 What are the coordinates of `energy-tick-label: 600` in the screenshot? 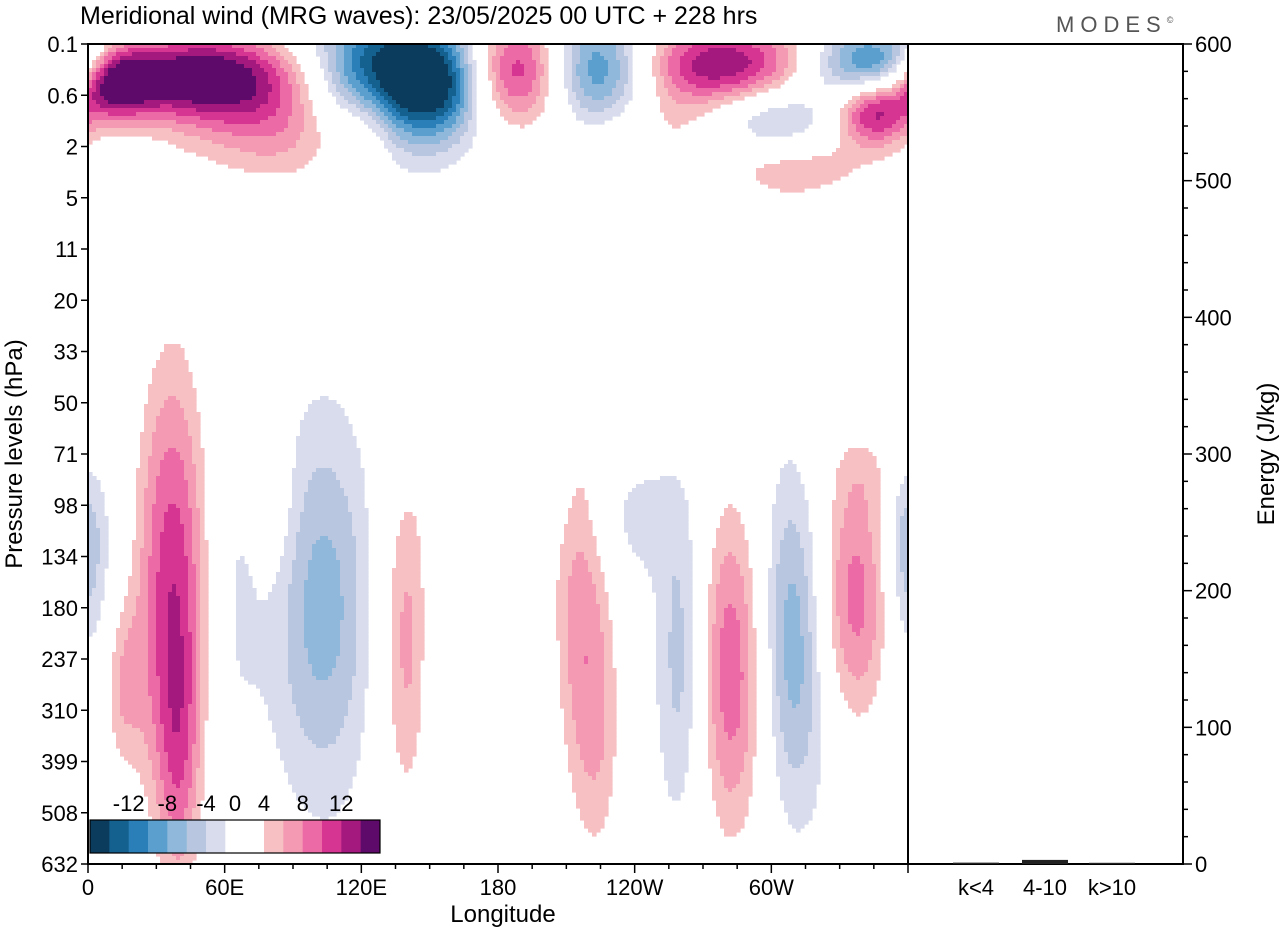 It's located at (1213, 44).